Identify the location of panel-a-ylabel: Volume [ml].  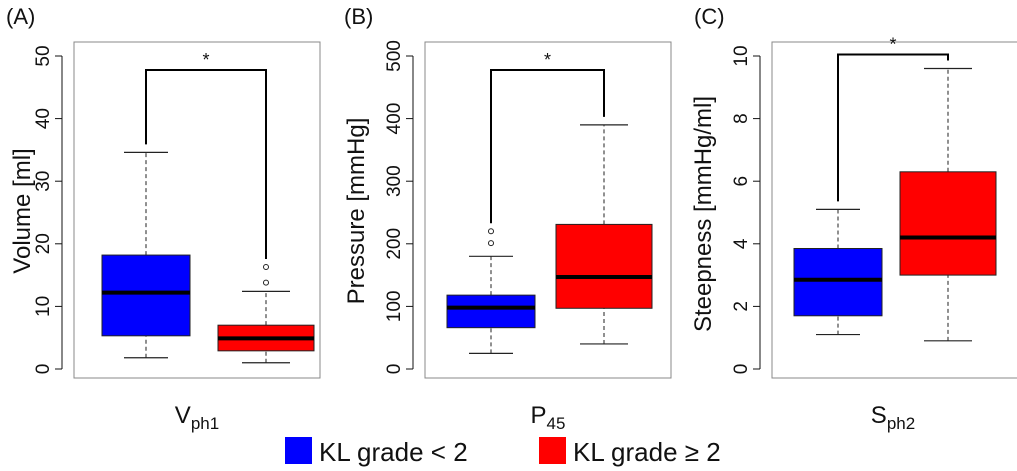
(22, 210).